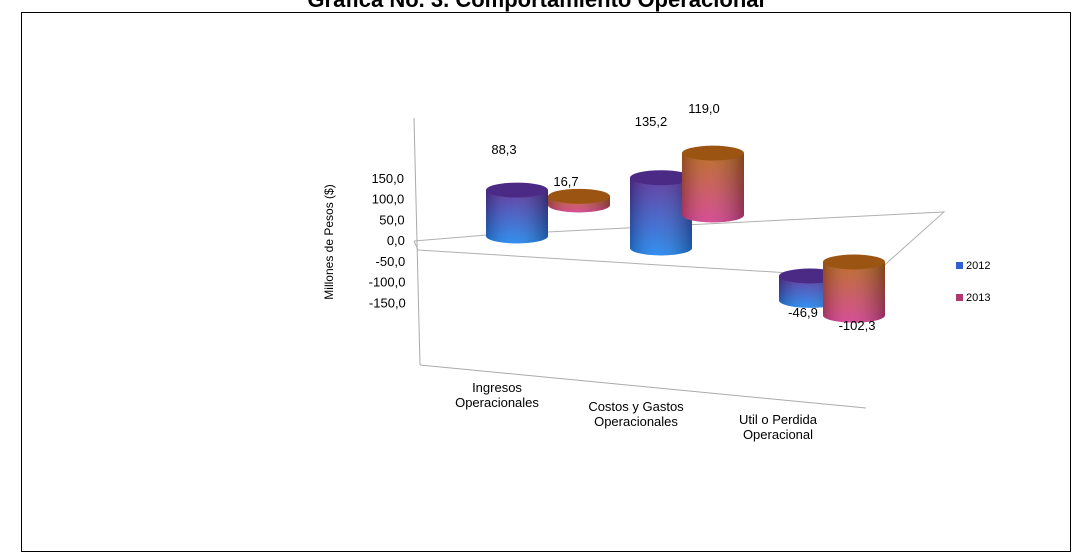 This screenshot has height=552, width=1072. I want to click on y-axis-title: Millones de Pesos ($), so click(329, 241).